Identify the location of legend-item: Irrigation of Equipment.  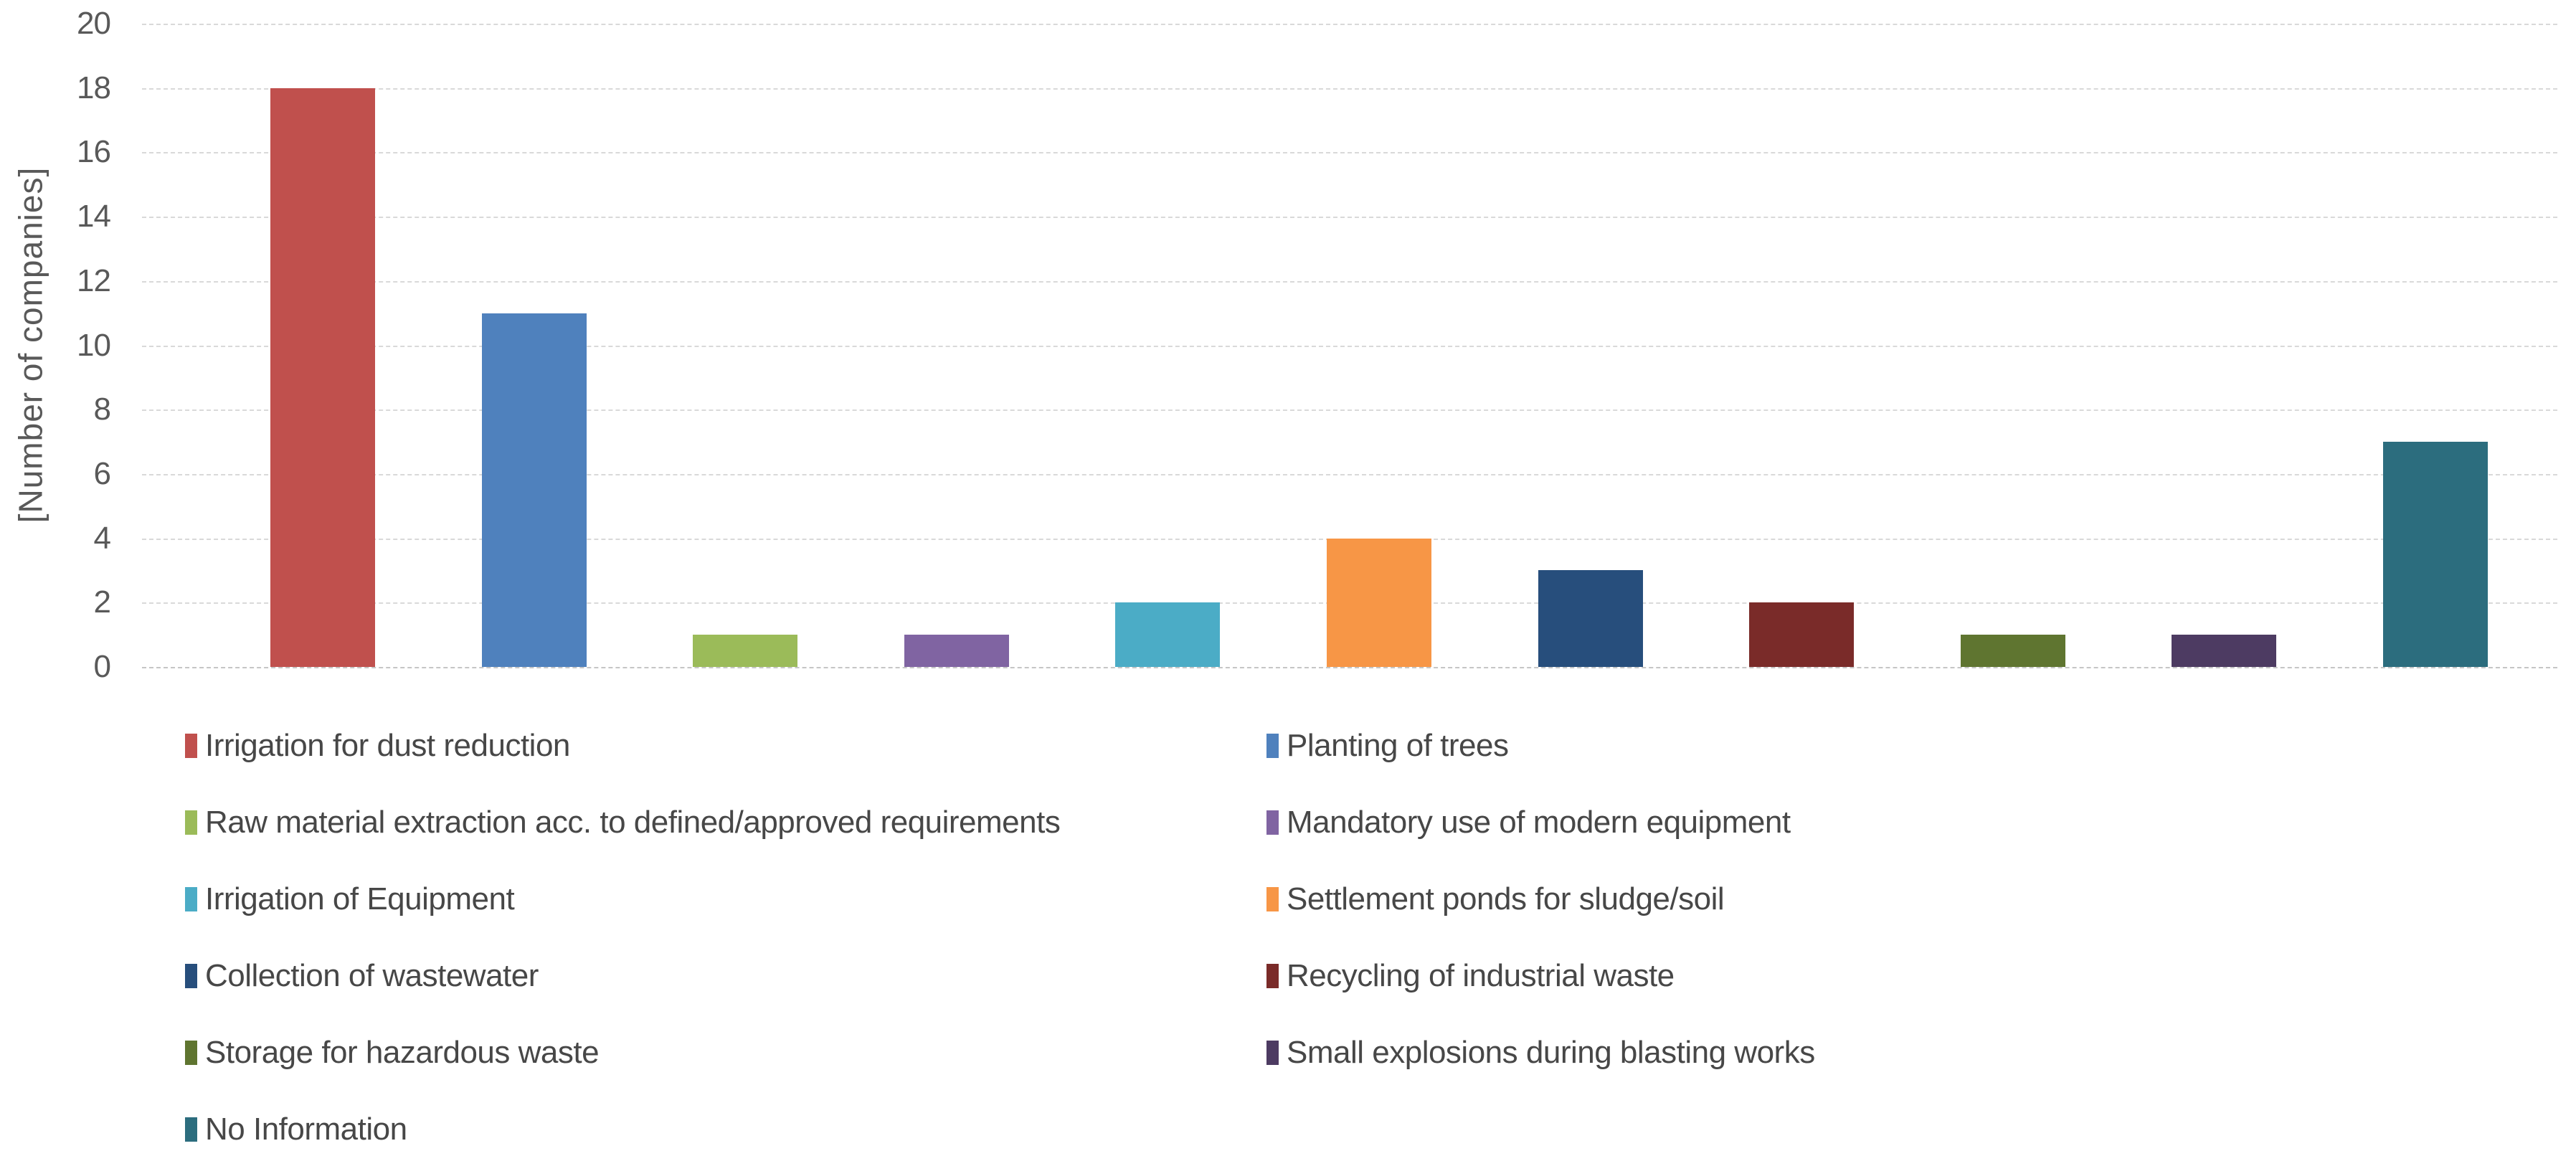
(350, 900).